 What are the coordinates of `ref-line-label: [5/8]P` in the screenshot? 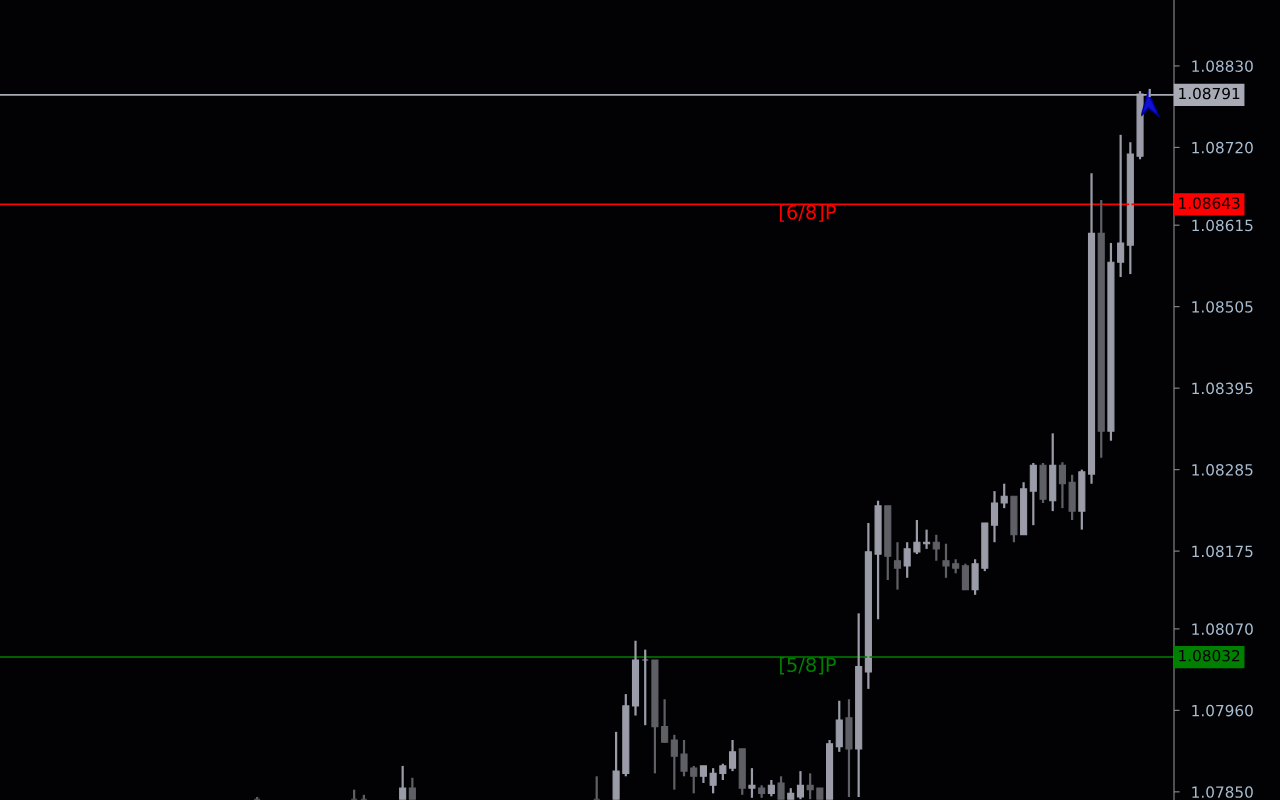 It's located at (808, 666).